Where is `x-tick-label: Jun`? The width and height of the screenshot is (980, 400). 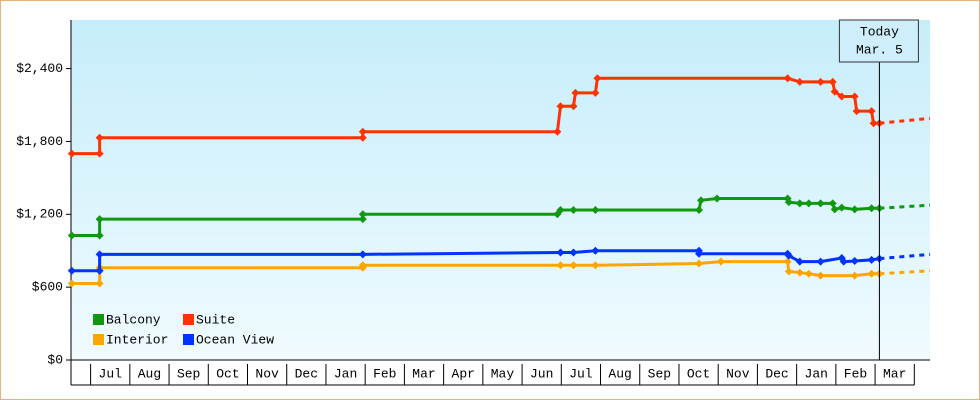
x-tick-label: Jun is located at coordinates (541, 373).